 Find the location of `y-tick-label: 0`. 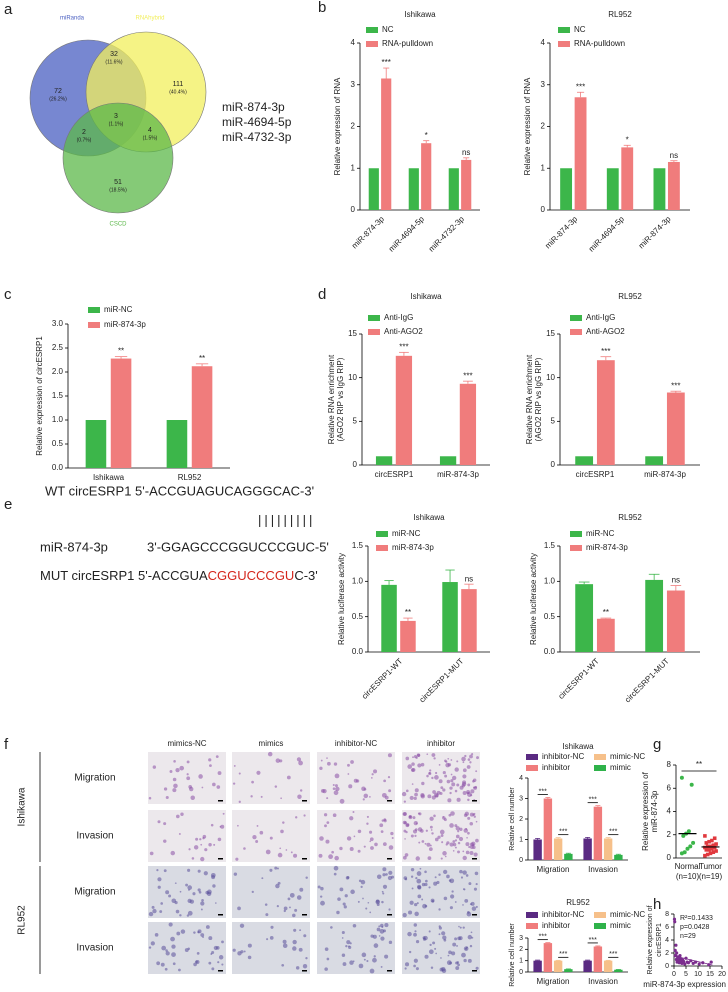

y-tick-label: 0 is located at coordinates (353, 209).